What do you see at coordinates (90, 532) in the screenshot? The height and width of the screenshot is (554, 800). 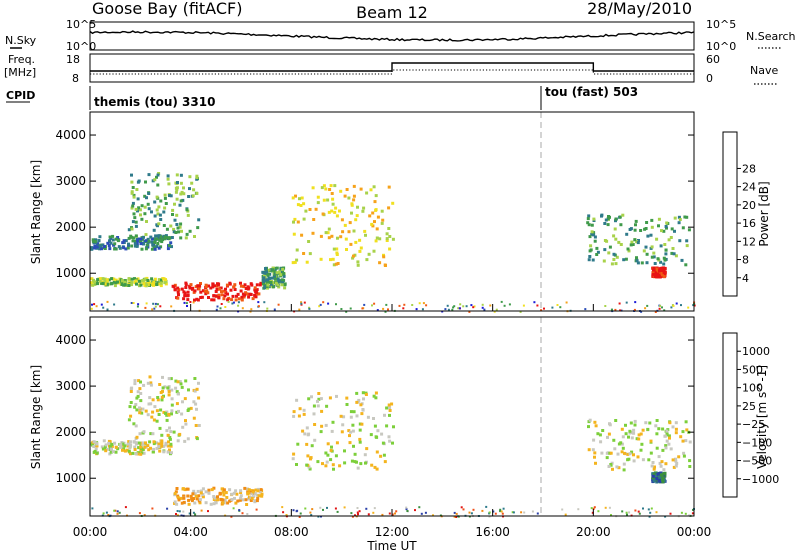 I see `x-tick-label: 00:00` at bounding box center [90, 532].